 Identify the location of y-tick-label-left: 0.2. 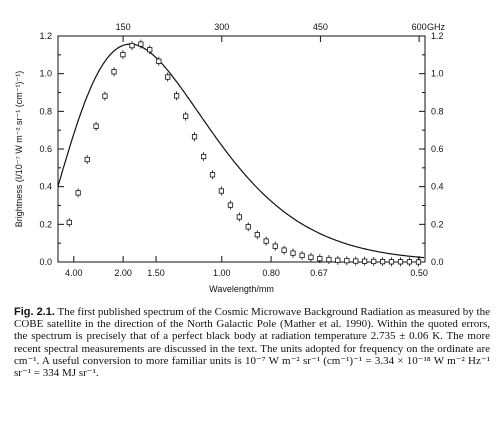
(45, 224).